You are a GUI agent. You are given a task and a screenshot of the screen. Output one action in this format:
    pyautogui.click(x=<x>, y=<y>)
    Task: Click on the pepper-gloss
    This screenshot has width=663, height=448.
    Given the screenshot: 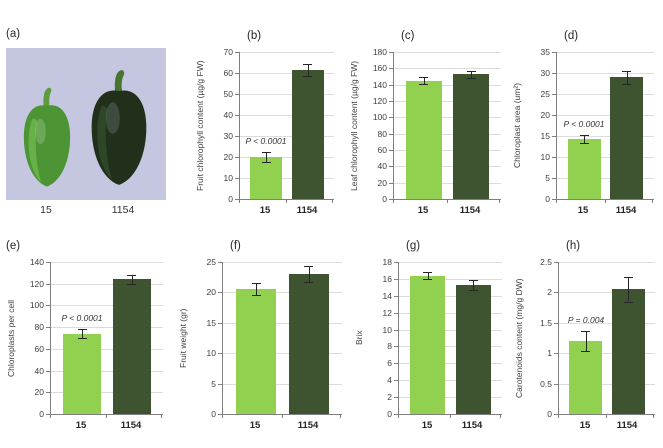 What is the action you would take?
    pyautogui.click(x=112, y=118)
    